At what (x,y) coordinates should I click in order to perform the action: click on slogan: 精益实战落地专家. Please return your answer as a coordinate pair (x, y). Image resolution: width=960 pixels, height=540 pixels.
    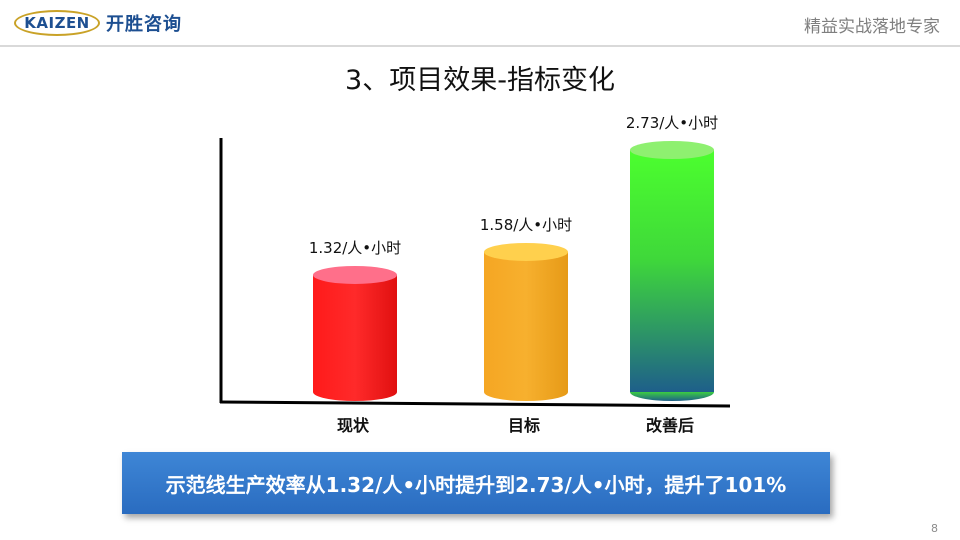
    Looking at the image, I should click on (872, 27).